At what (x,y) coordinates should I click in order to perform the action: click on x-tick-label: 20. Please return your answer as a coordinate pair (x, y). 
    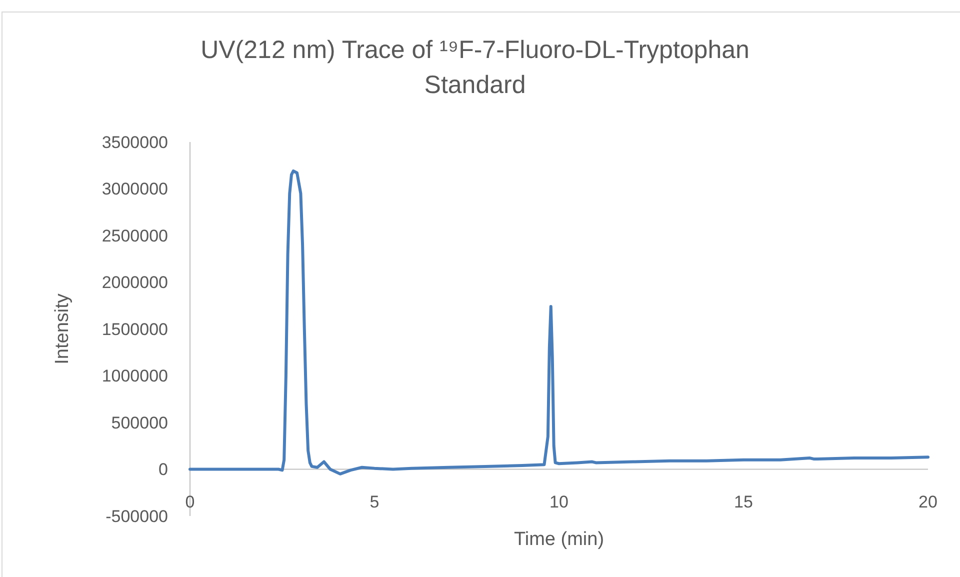
    Looking at the image, I should click on (928, 502).